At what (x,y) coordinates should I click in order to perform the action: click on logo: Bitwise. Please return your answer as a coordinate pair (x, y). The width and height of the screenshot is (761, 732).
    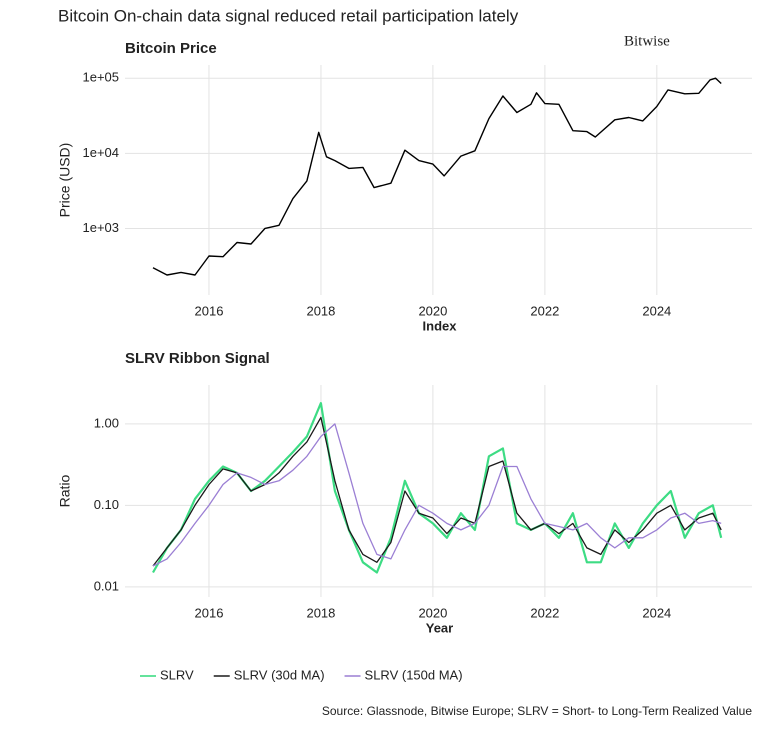
    Looking at the image, I should click on (647, 41).